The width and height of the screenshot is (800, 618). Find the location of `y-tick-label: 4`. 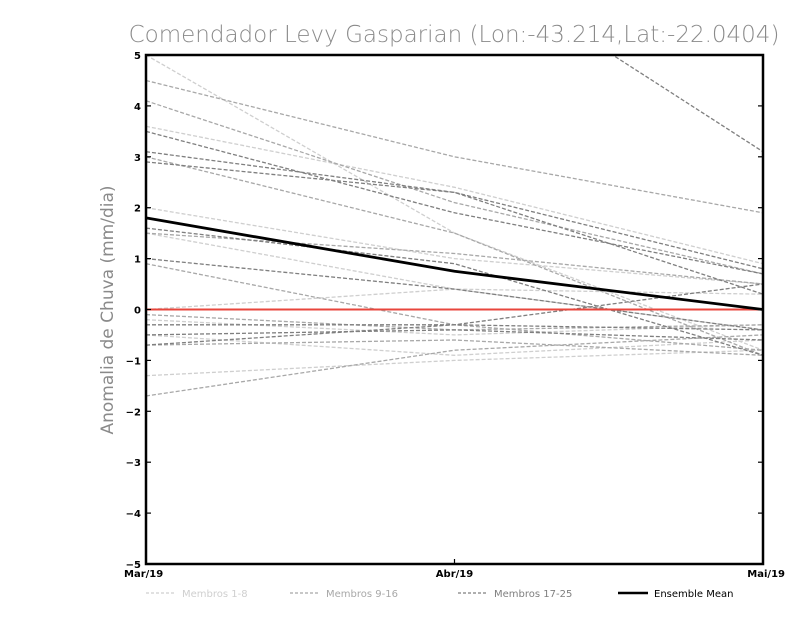

y-tick-label: 4 is located at coordinates (137, 107).